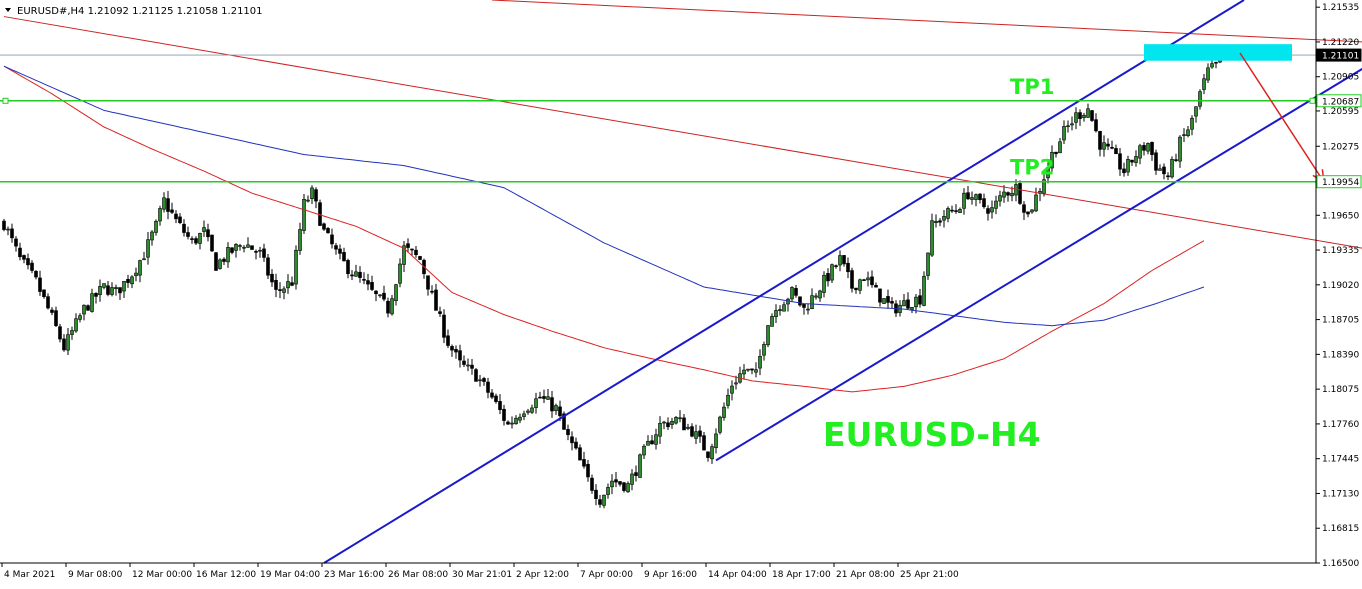 The width and height of the screenshot is (1362, 589). What do you see at coordinates (1340, 390) in the screenshot?
I see `y-tick-label: 1.18075` at bounding box center [1340, 390].